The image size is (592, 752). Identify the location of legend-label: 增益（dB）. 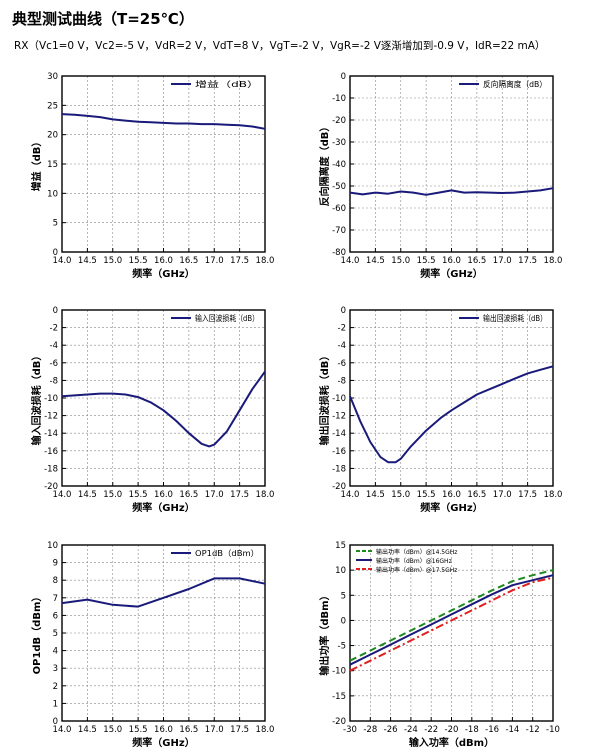
(227, 84).